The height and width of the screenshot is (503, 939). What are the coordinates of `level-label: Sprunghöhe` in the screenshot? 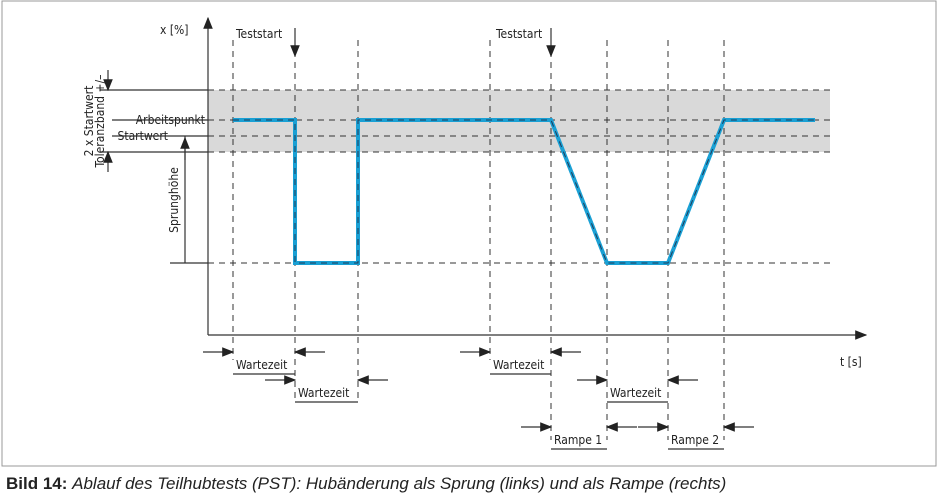 It's located at (174, 200).